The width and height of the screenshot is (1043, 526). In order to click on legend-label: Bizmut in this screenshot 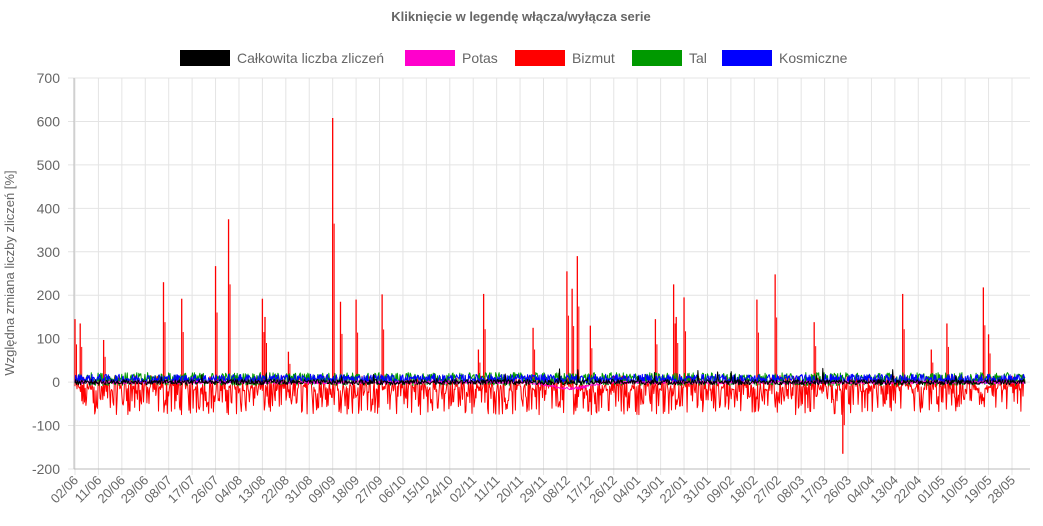, I will do `click(593, 58)`.